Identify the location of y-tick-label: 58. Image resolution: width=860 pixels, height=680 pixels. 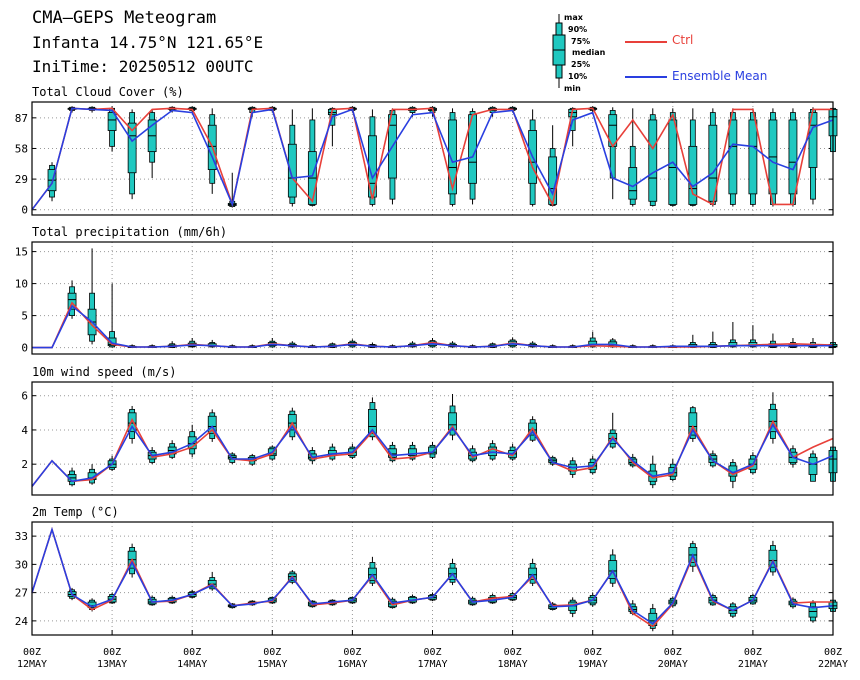
(21, 148).